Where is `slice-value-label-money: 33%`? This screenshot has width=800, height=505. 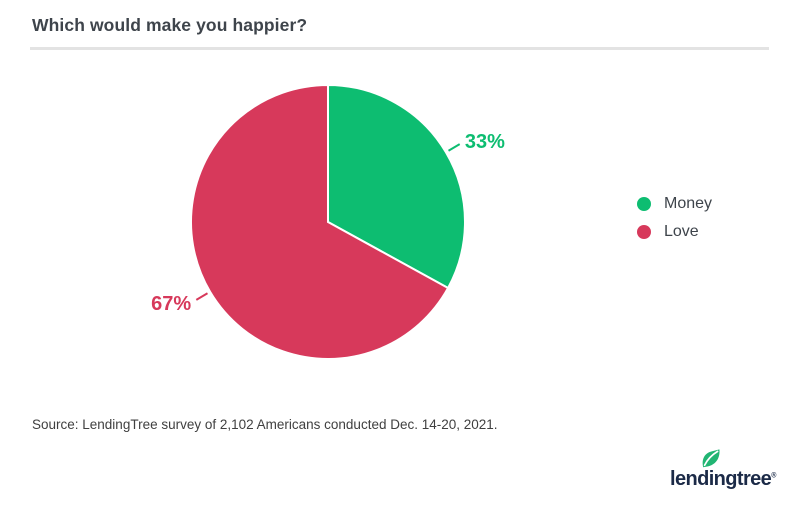
slice-value-label-money: 33% is located at coordinates (485, 142).